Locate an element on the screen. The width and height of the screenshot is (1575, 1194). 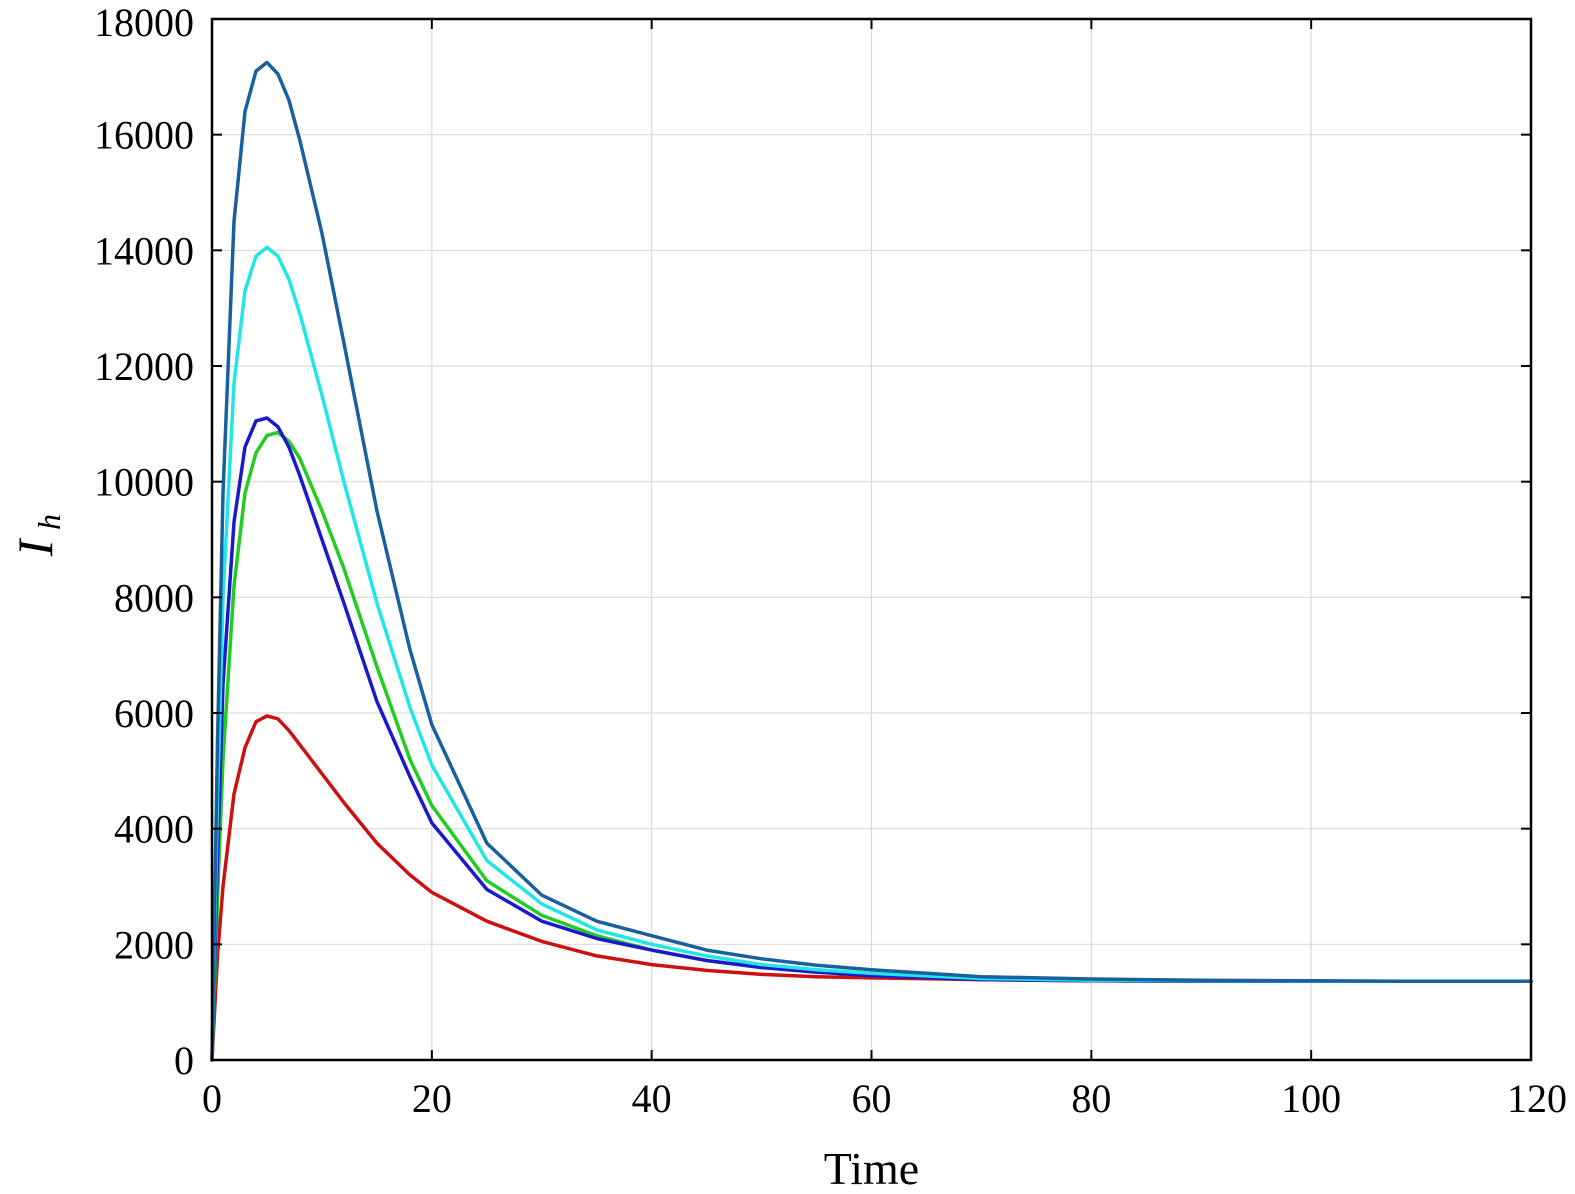
x-tick-label: 100 is located at coordinates (1311, 1098).